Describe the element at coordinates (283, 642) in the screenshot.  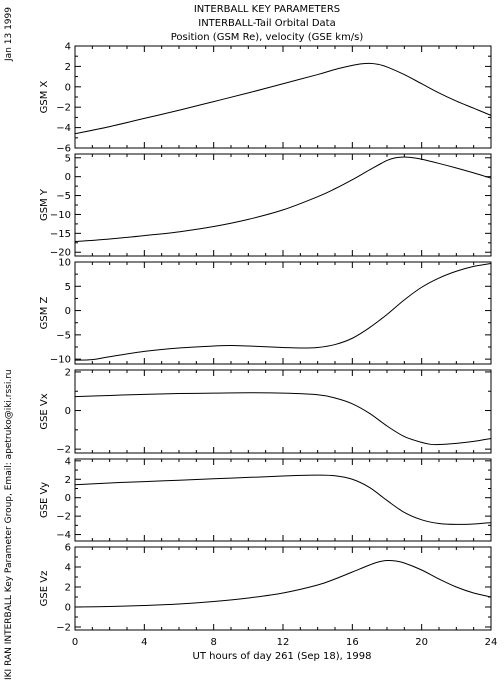
I see `x-tick-label: 12` at that location.